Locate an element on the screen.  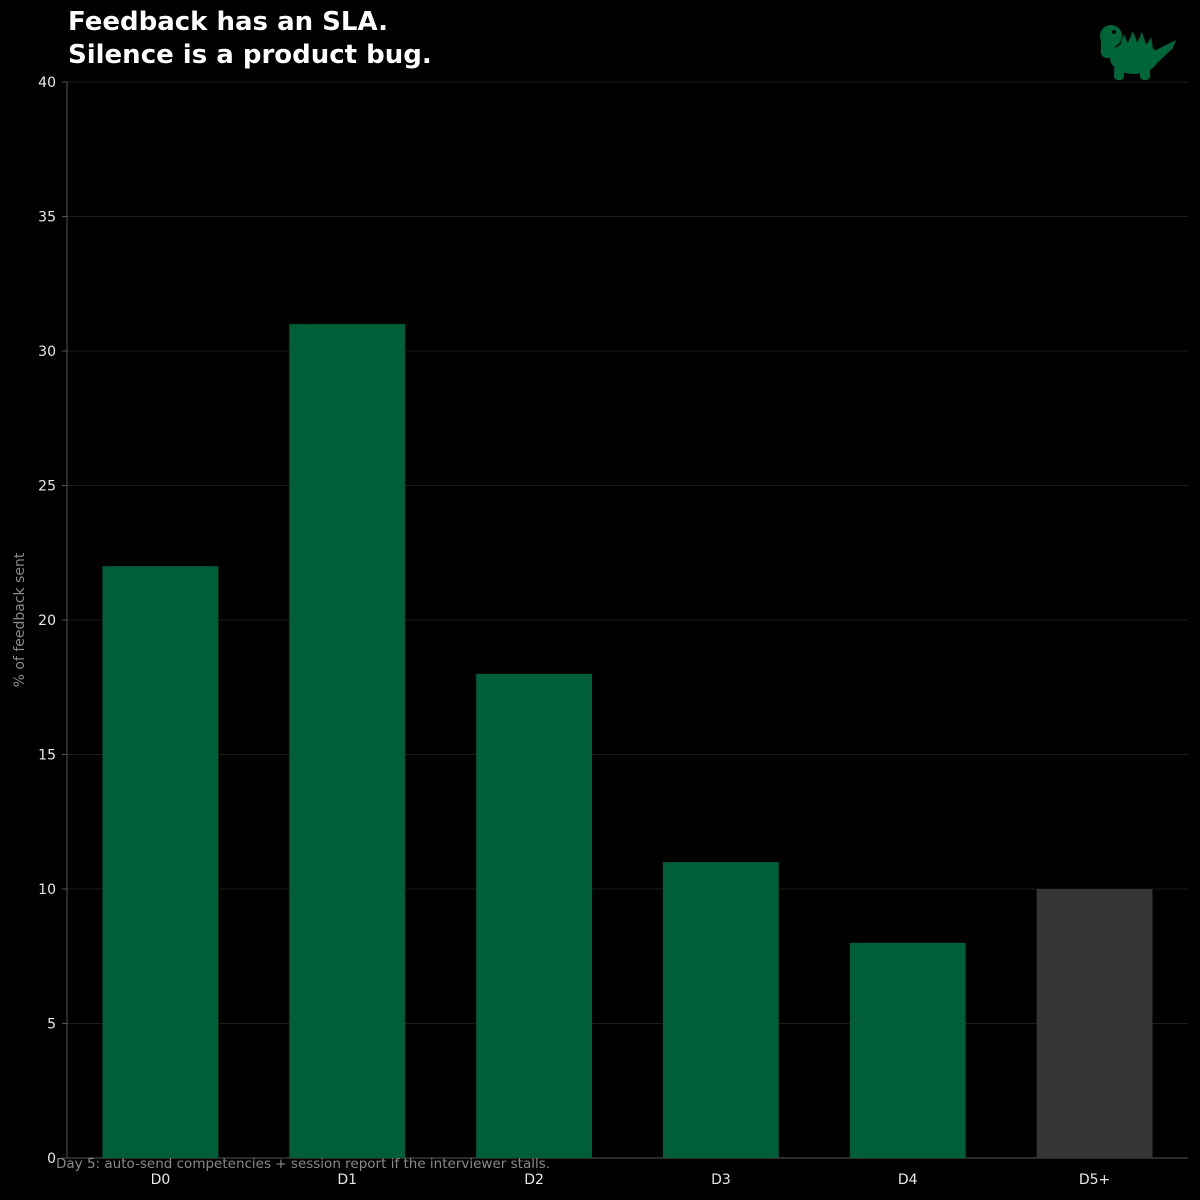
bar-d2 is located at coordinates (534, 915).